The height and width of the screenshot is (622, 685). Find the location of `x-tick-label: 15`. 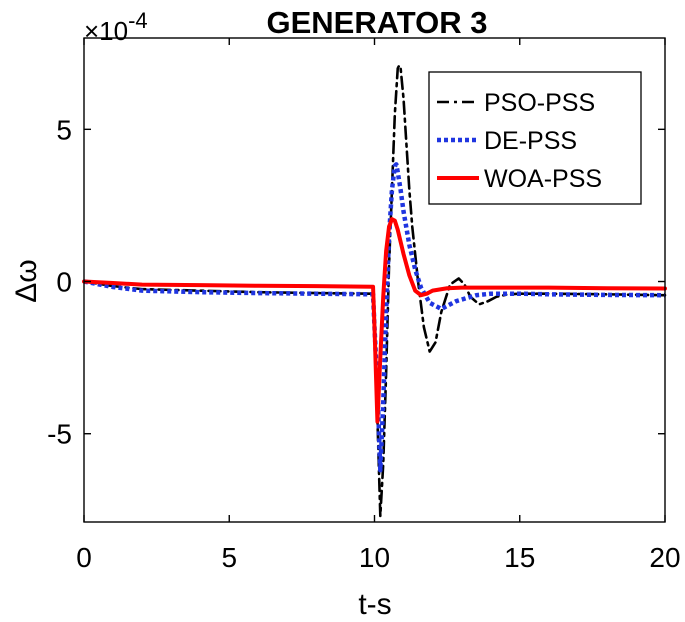

x-tick-label: 15 is located at coordinates (519, 557).